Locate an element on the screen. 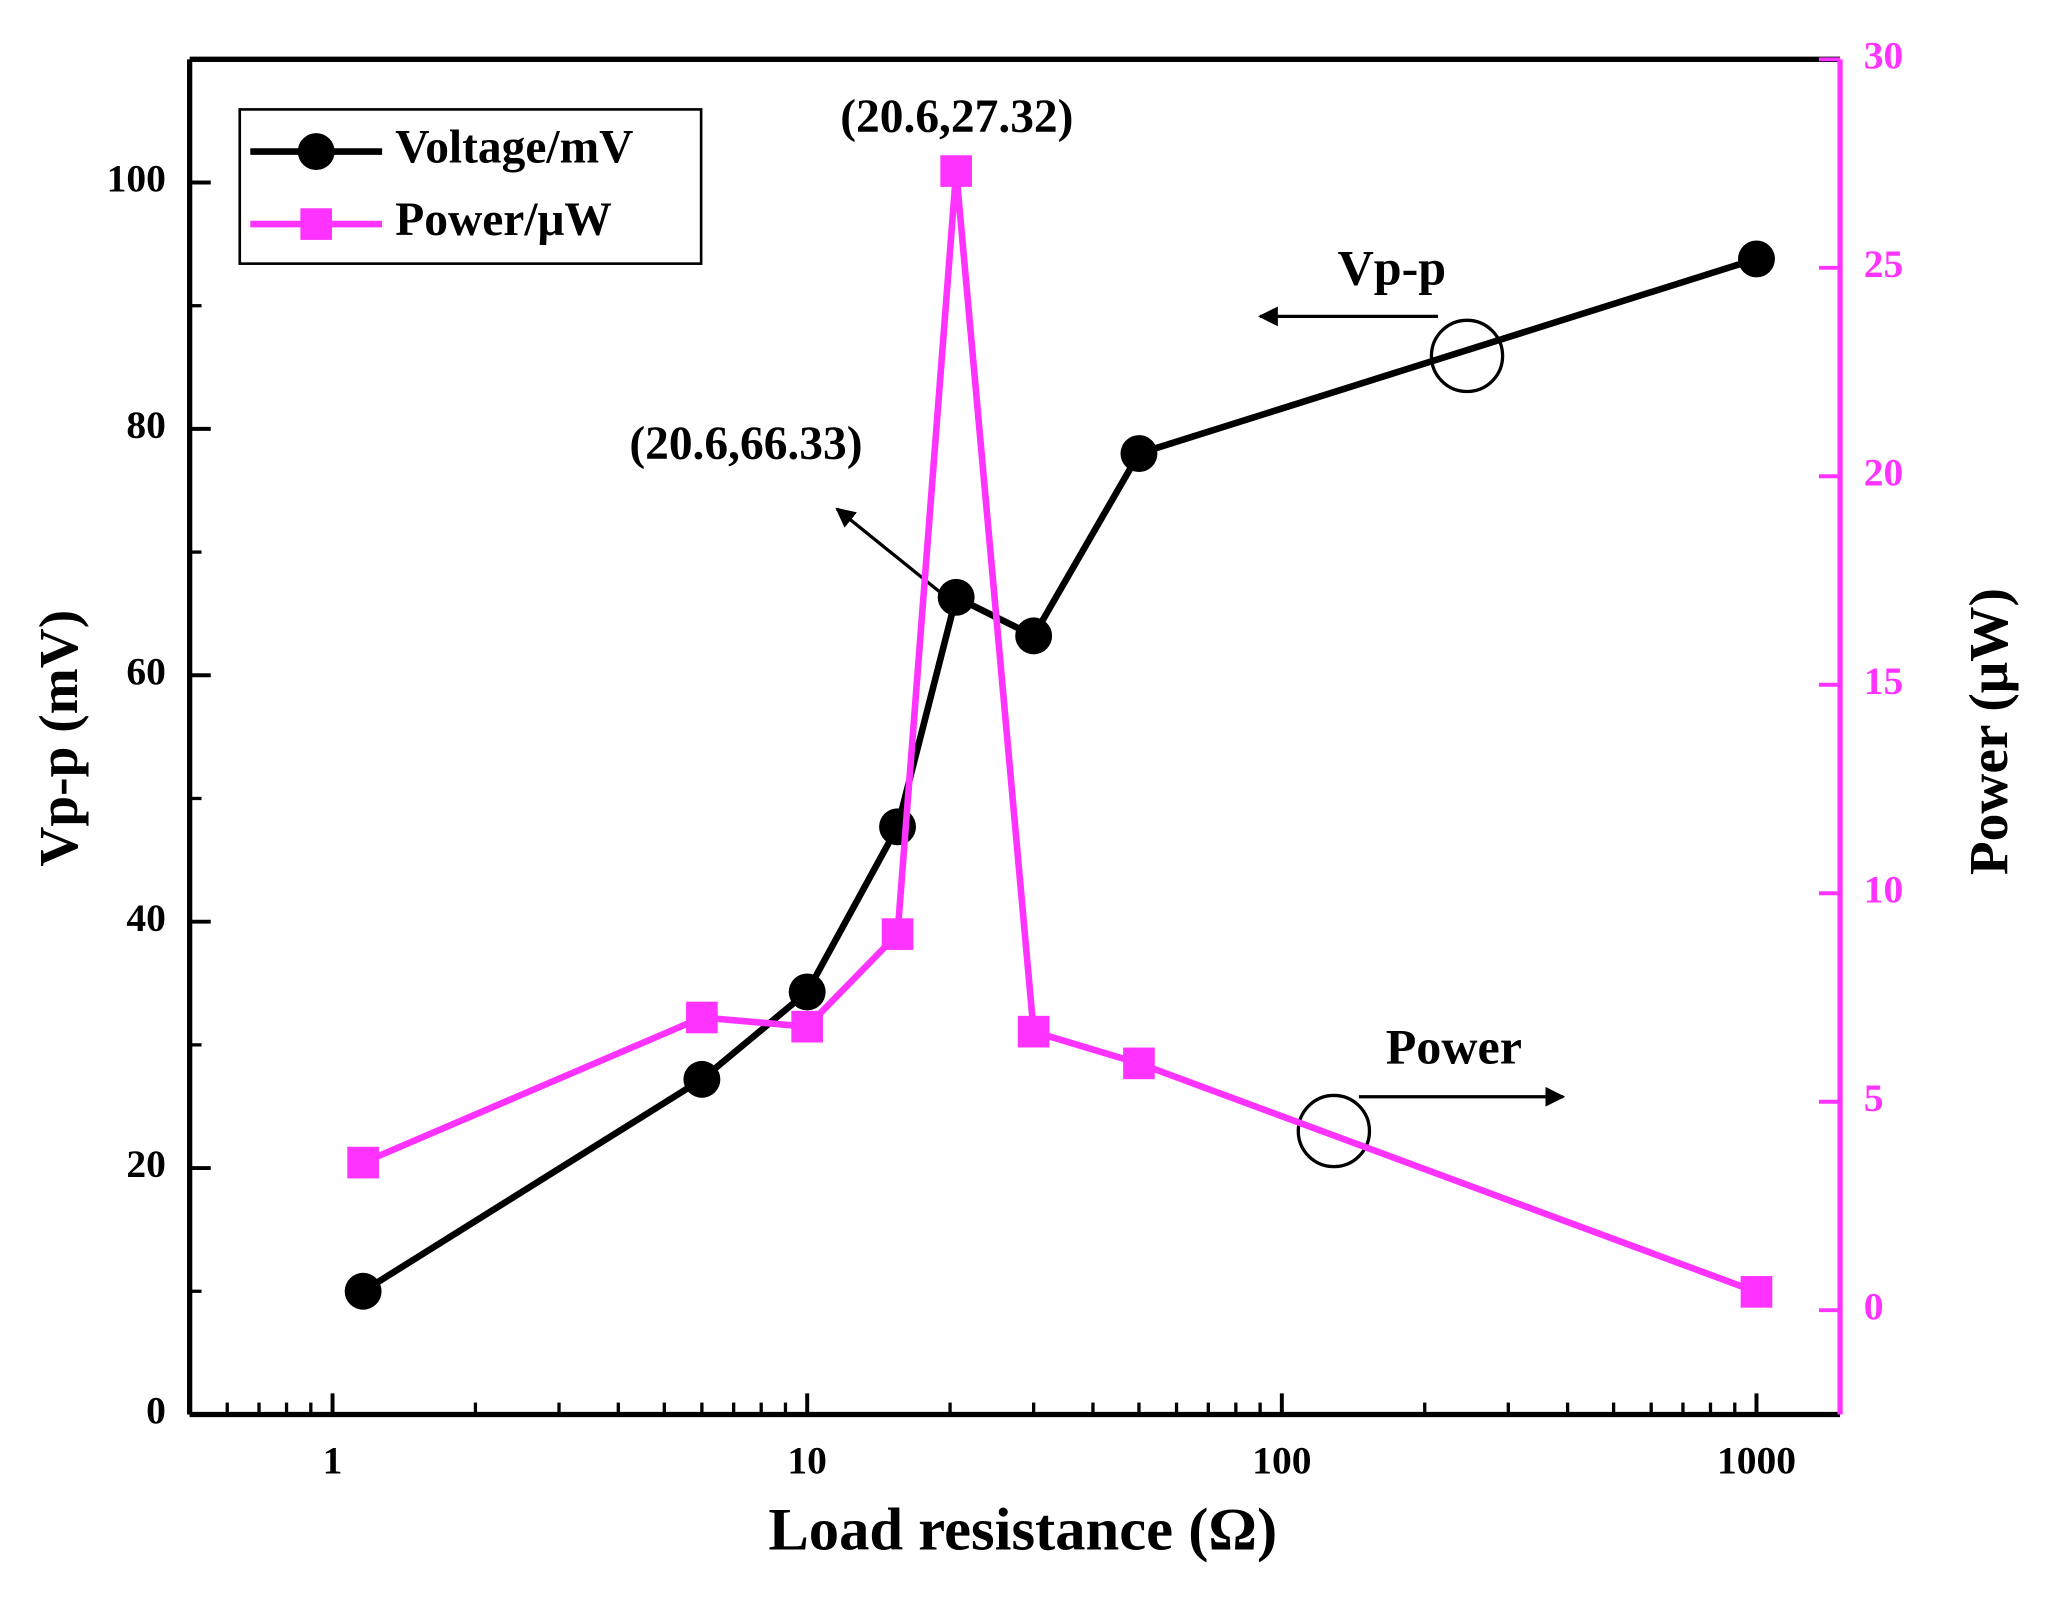 The height and width of the screenshot is (1599, 2064). y2-tick-label: 30 is located at coordinates (1884, 55).